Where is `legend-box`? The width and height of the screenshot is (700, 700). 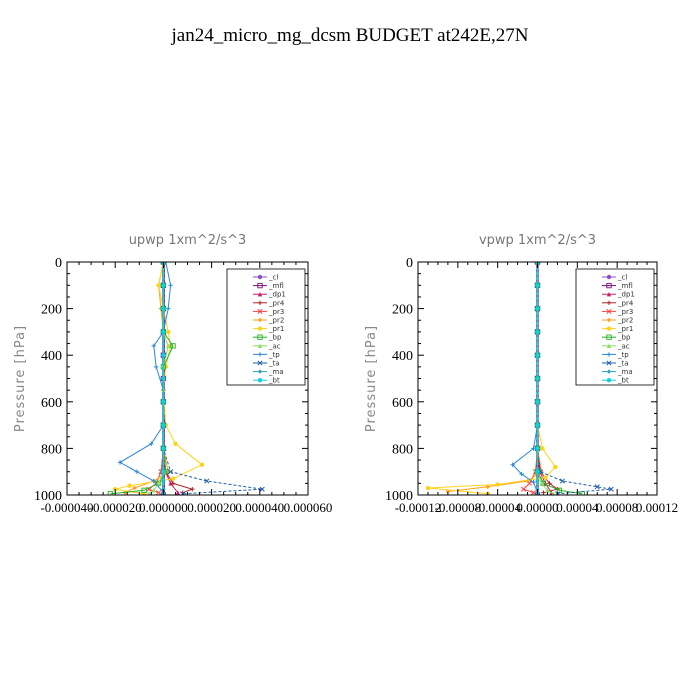
legend-box is located at coordinates (266, 327).